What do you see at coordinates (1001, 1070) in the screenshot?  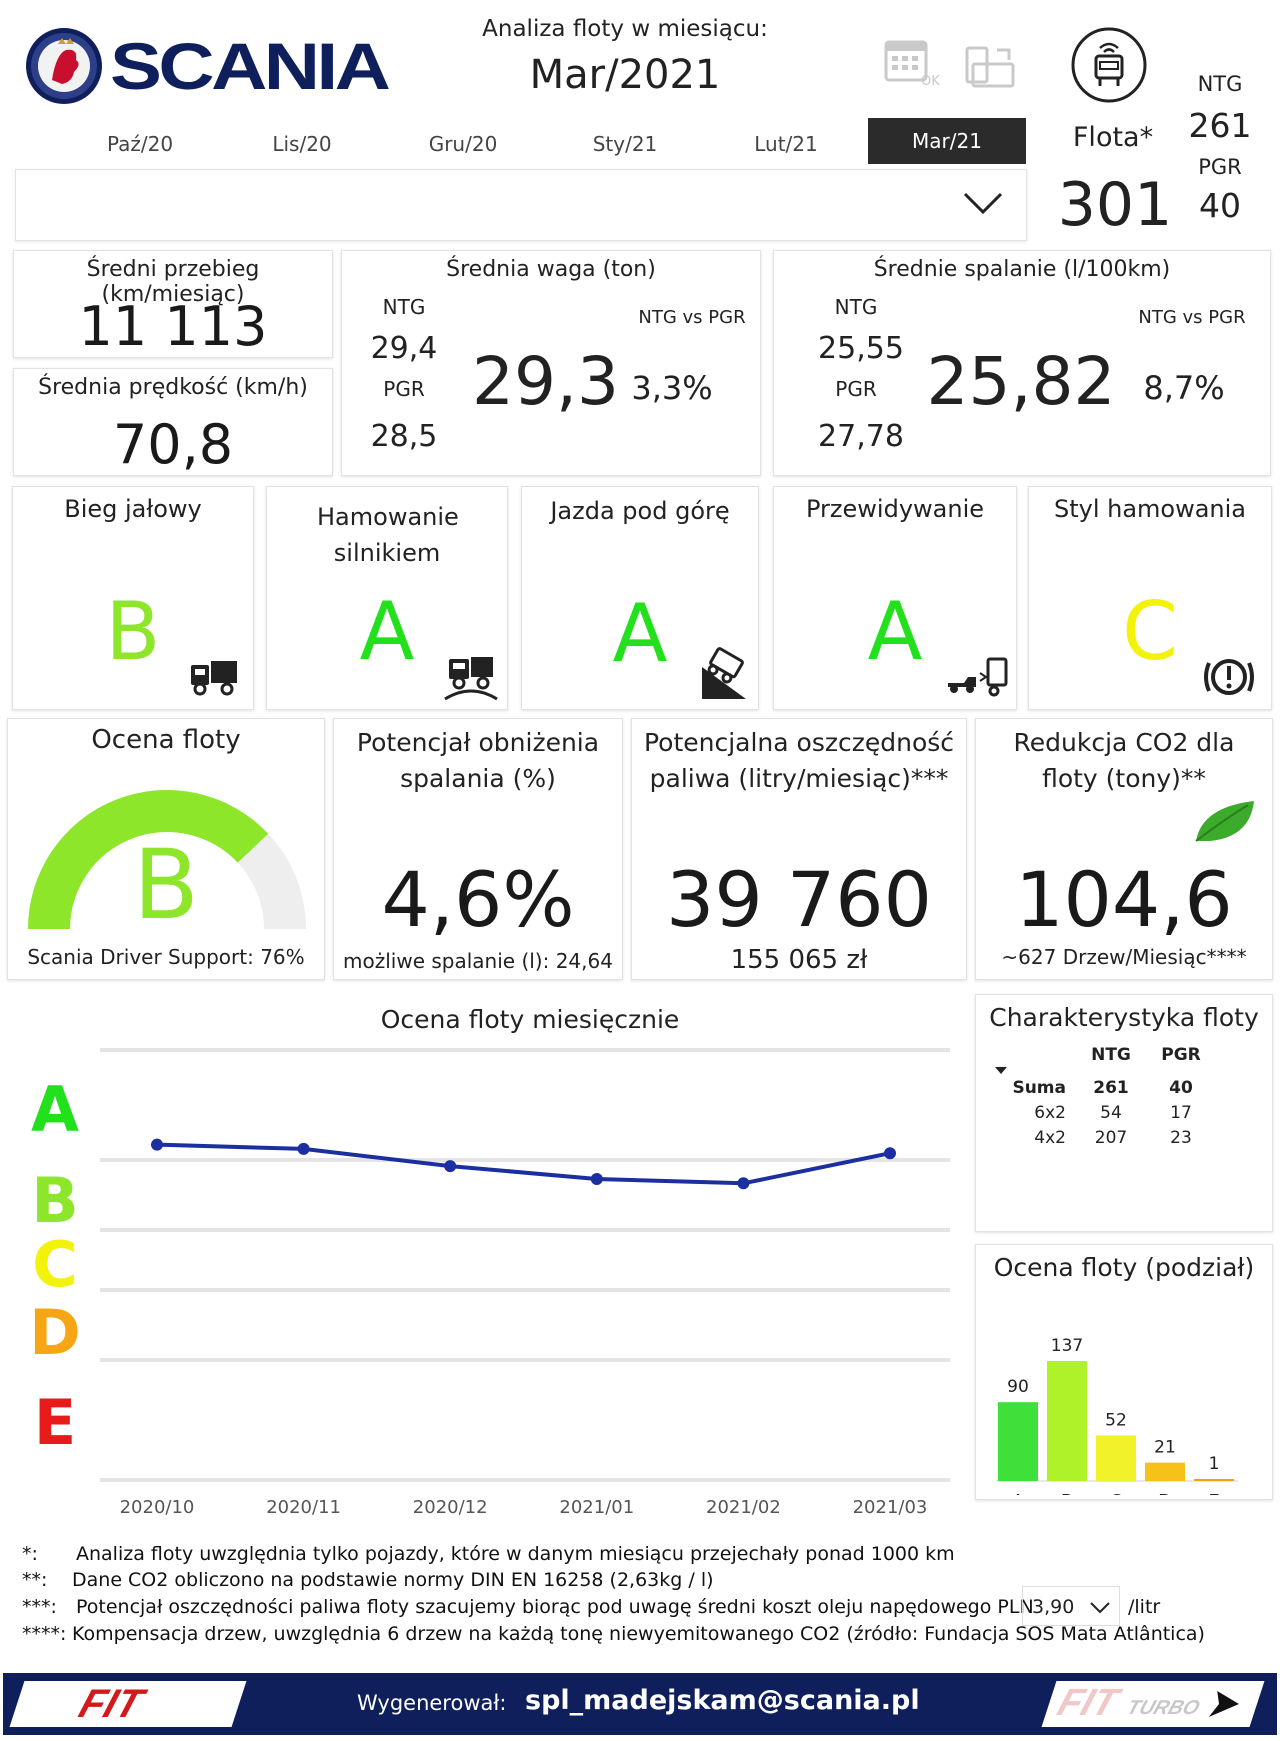 I see `collapse-caret-icon` at bounding box center [1001, 1070].